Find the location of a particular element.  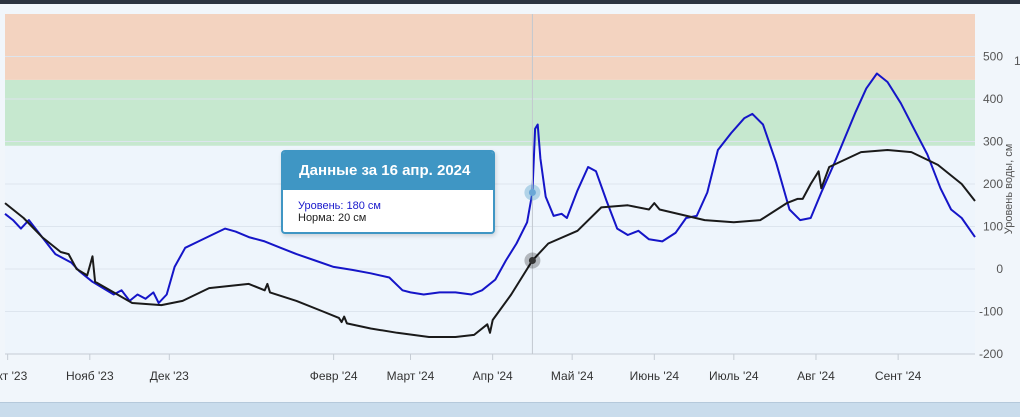

hover-markers is located at coordinates (532, 226).